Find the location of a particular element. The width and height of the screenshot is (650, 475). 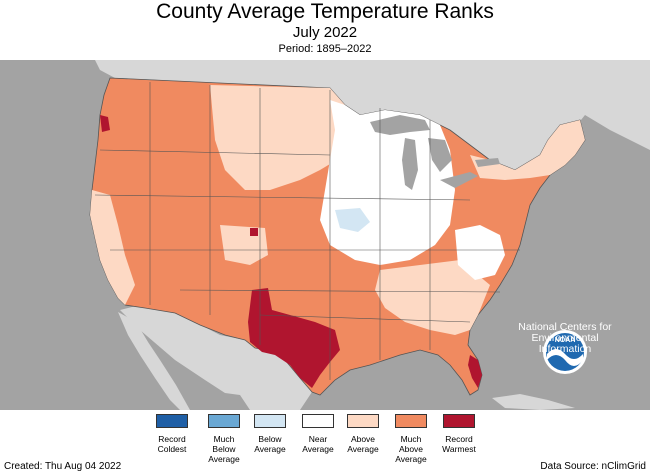

legend-label: Near Average is located at coordinates (318, 444).